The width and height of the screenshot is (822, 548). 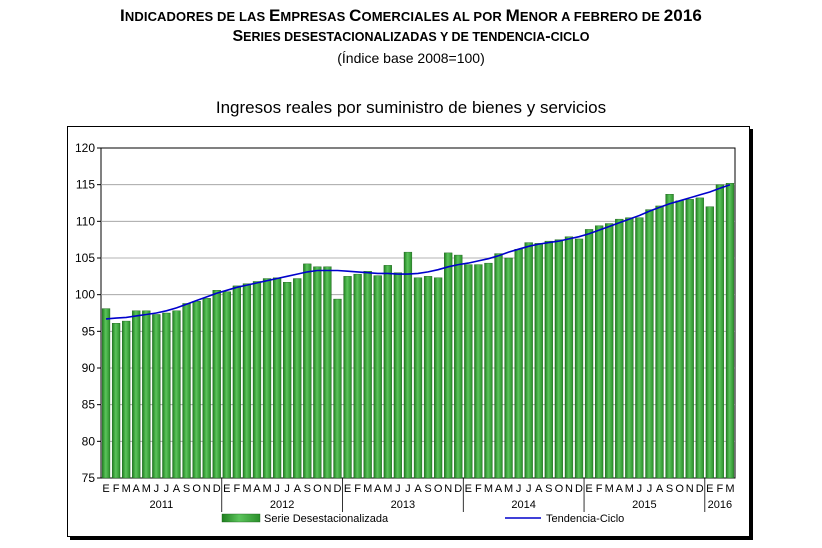 I want to click on y-tick-label: 105, so click(x=85, y=258).